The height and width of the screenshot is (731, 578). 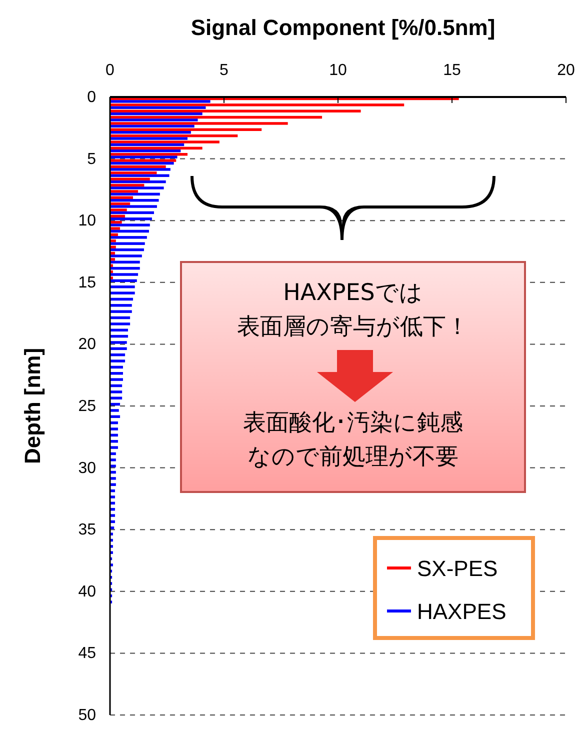 I want to click on y-tick-label: 45, so click(x=87, y=653).